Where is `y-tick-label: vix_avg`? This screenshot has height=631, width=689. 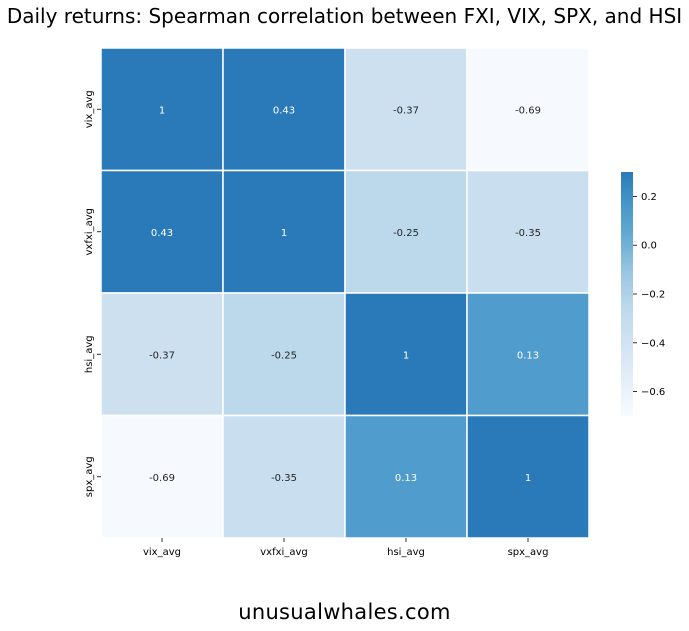
y-tick-label: vix_avg is located at coordinates (89, 109).